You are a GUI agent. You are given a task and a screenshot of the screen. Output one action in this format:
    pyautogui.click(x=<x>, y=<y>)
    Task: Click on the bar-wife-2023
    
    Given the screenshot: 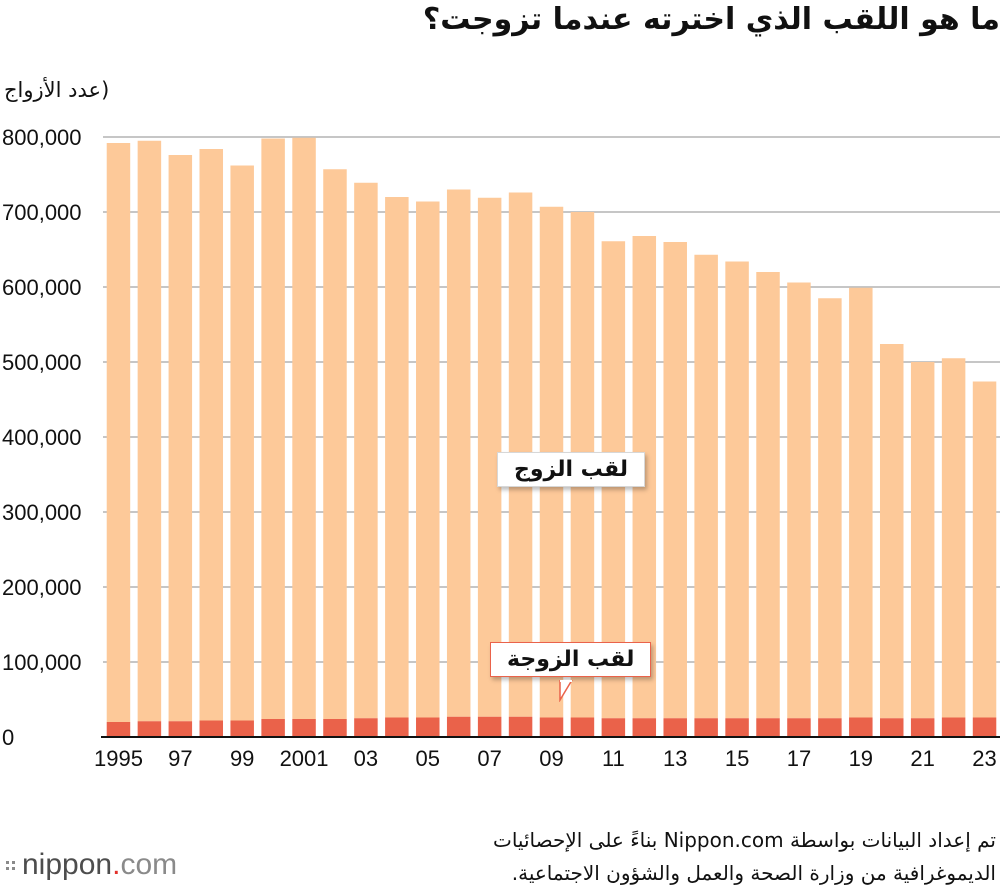 What is the action you would take?
    pyautogui.click(x=984, y=727)
    